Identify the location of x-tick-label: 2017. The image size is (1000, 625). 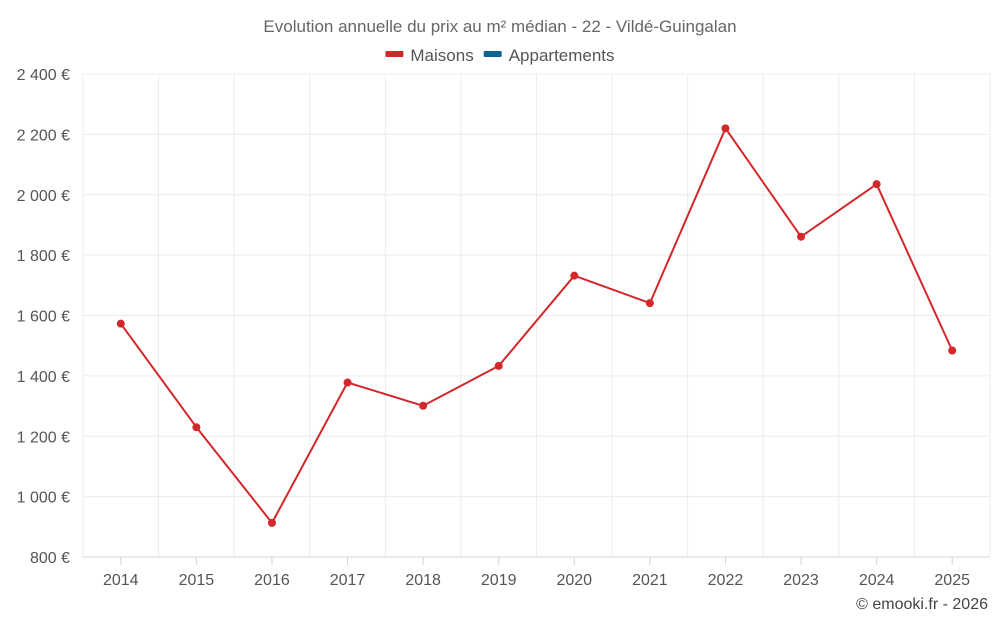
(348, 580).